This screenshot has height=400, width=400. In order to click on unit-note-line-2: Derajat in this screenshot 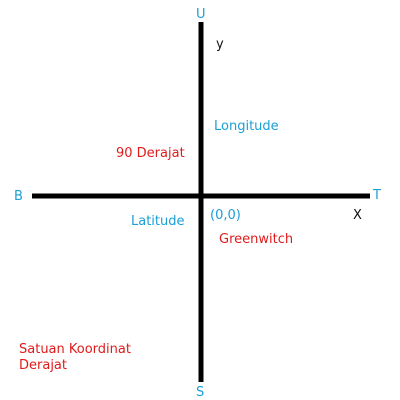, I will do `click(43, 365)`.